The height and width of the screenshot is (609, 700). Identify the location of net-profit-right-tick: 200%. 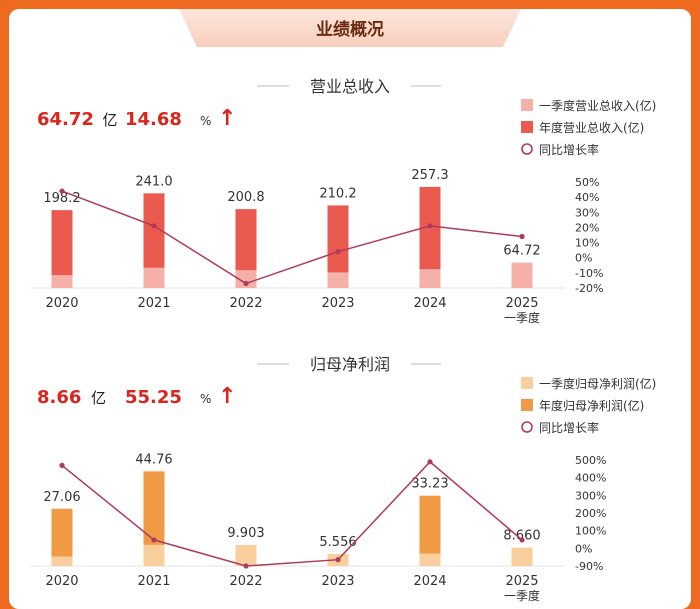
(590, 513).